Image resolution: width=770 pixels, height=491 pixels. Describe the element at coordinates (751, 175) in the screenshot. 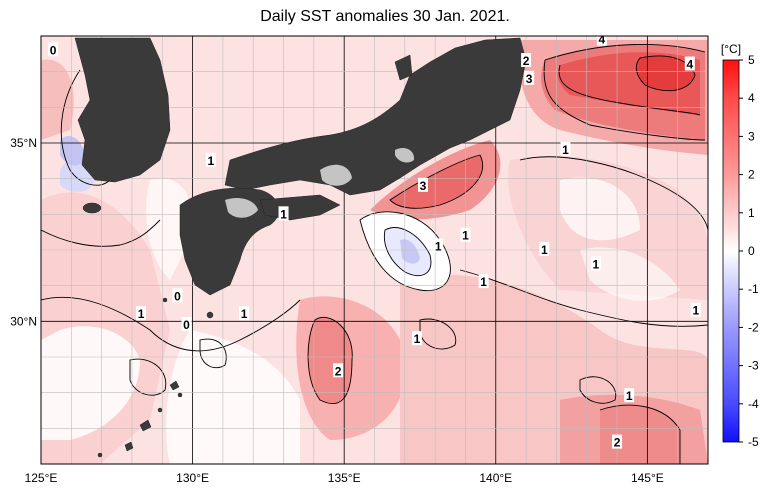

I see `colorbar-label: 2` at that location.